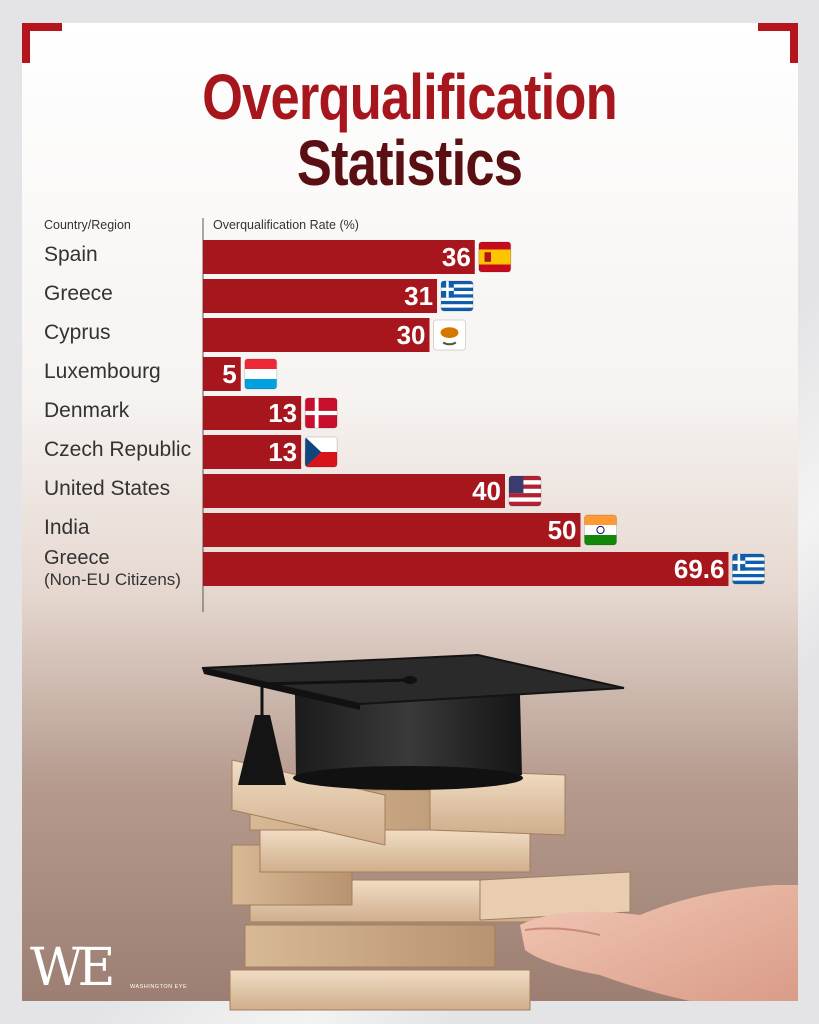 The width and height of the screenshot is (819, 1024). What do you see at coordinates (159, 987) in the screenshot?
I see `logo-text: WASHINGTON EYE` at bounding box center [159, 987].